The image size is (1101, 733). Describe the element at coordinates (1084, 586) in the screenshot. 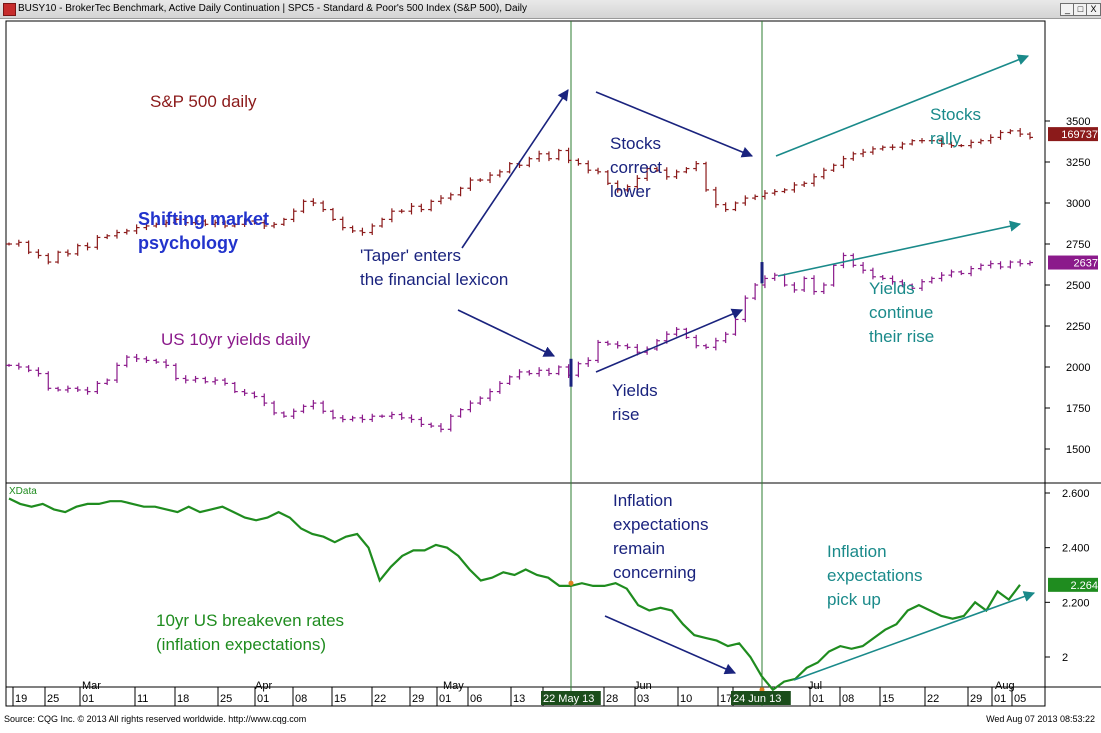

I see `breakeven-last-value-text: 2.264` at that location.